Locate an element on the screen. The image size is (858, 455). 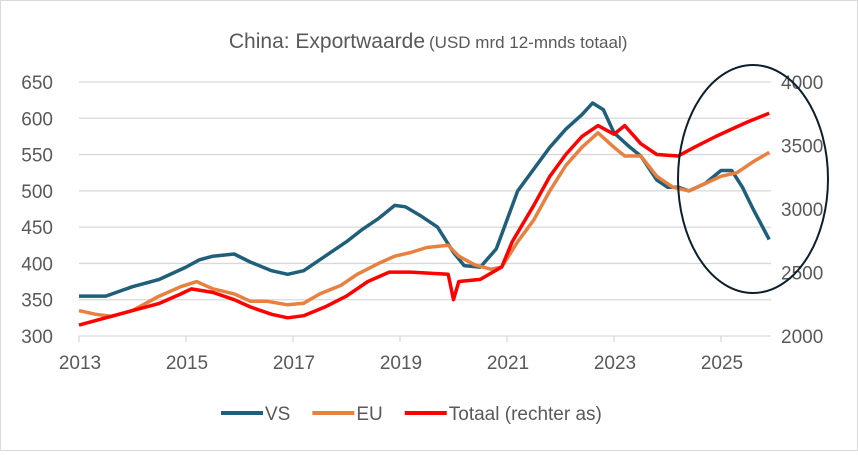
chart-title: China: Exportwaarde is located at coordinates (327, 41).